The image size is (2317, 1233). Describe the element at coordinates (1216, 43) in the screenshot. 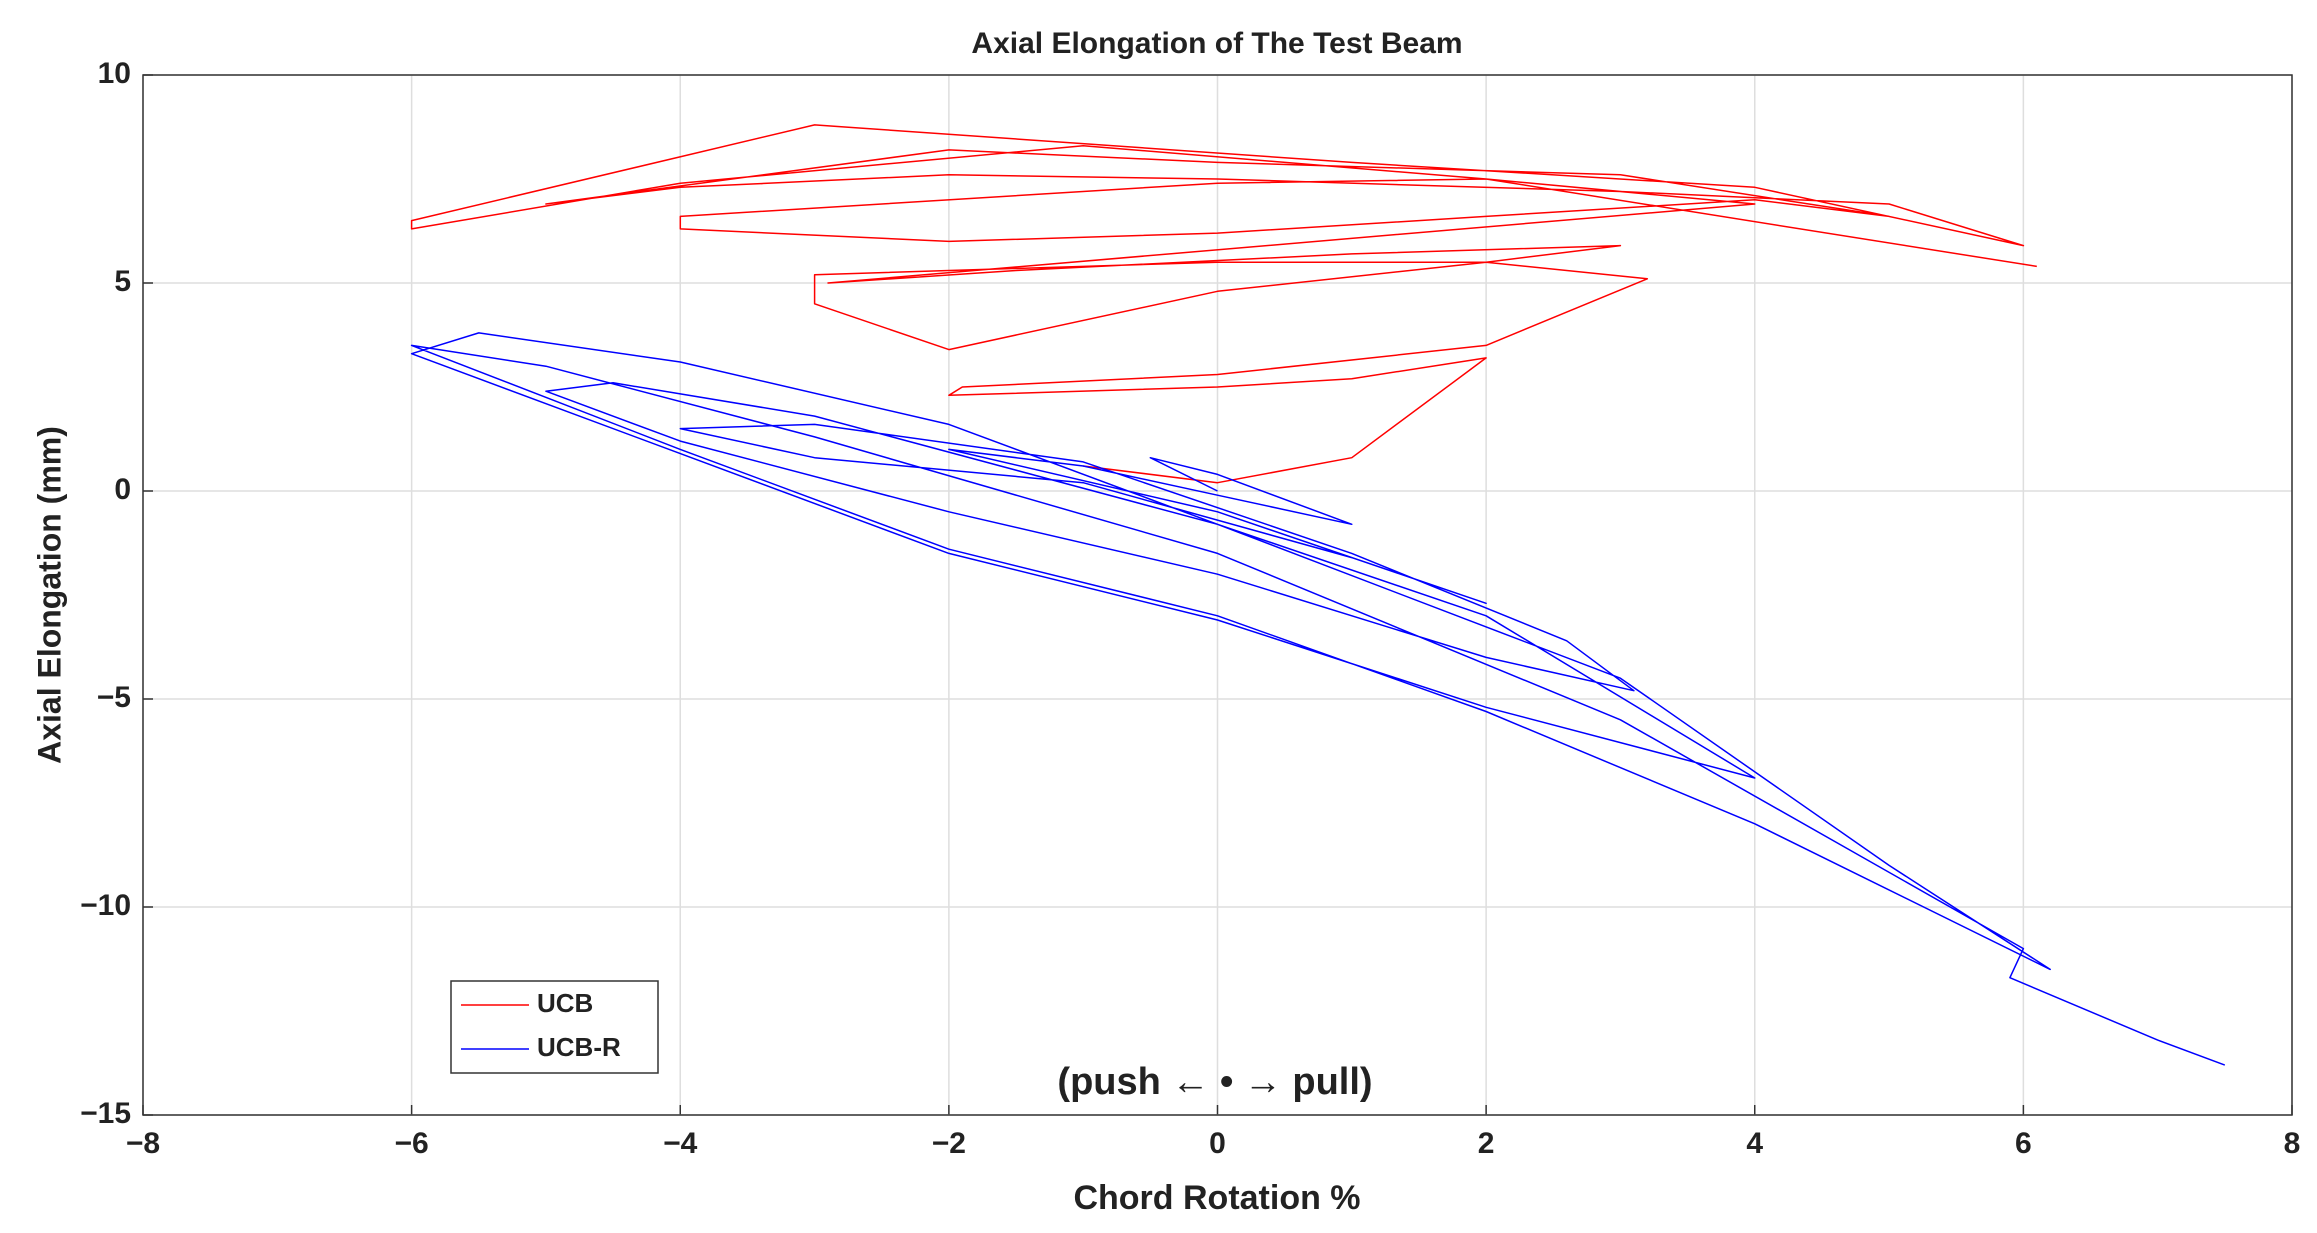

I see `chart-title: Axial Elongation of The Test Beam` at that location.